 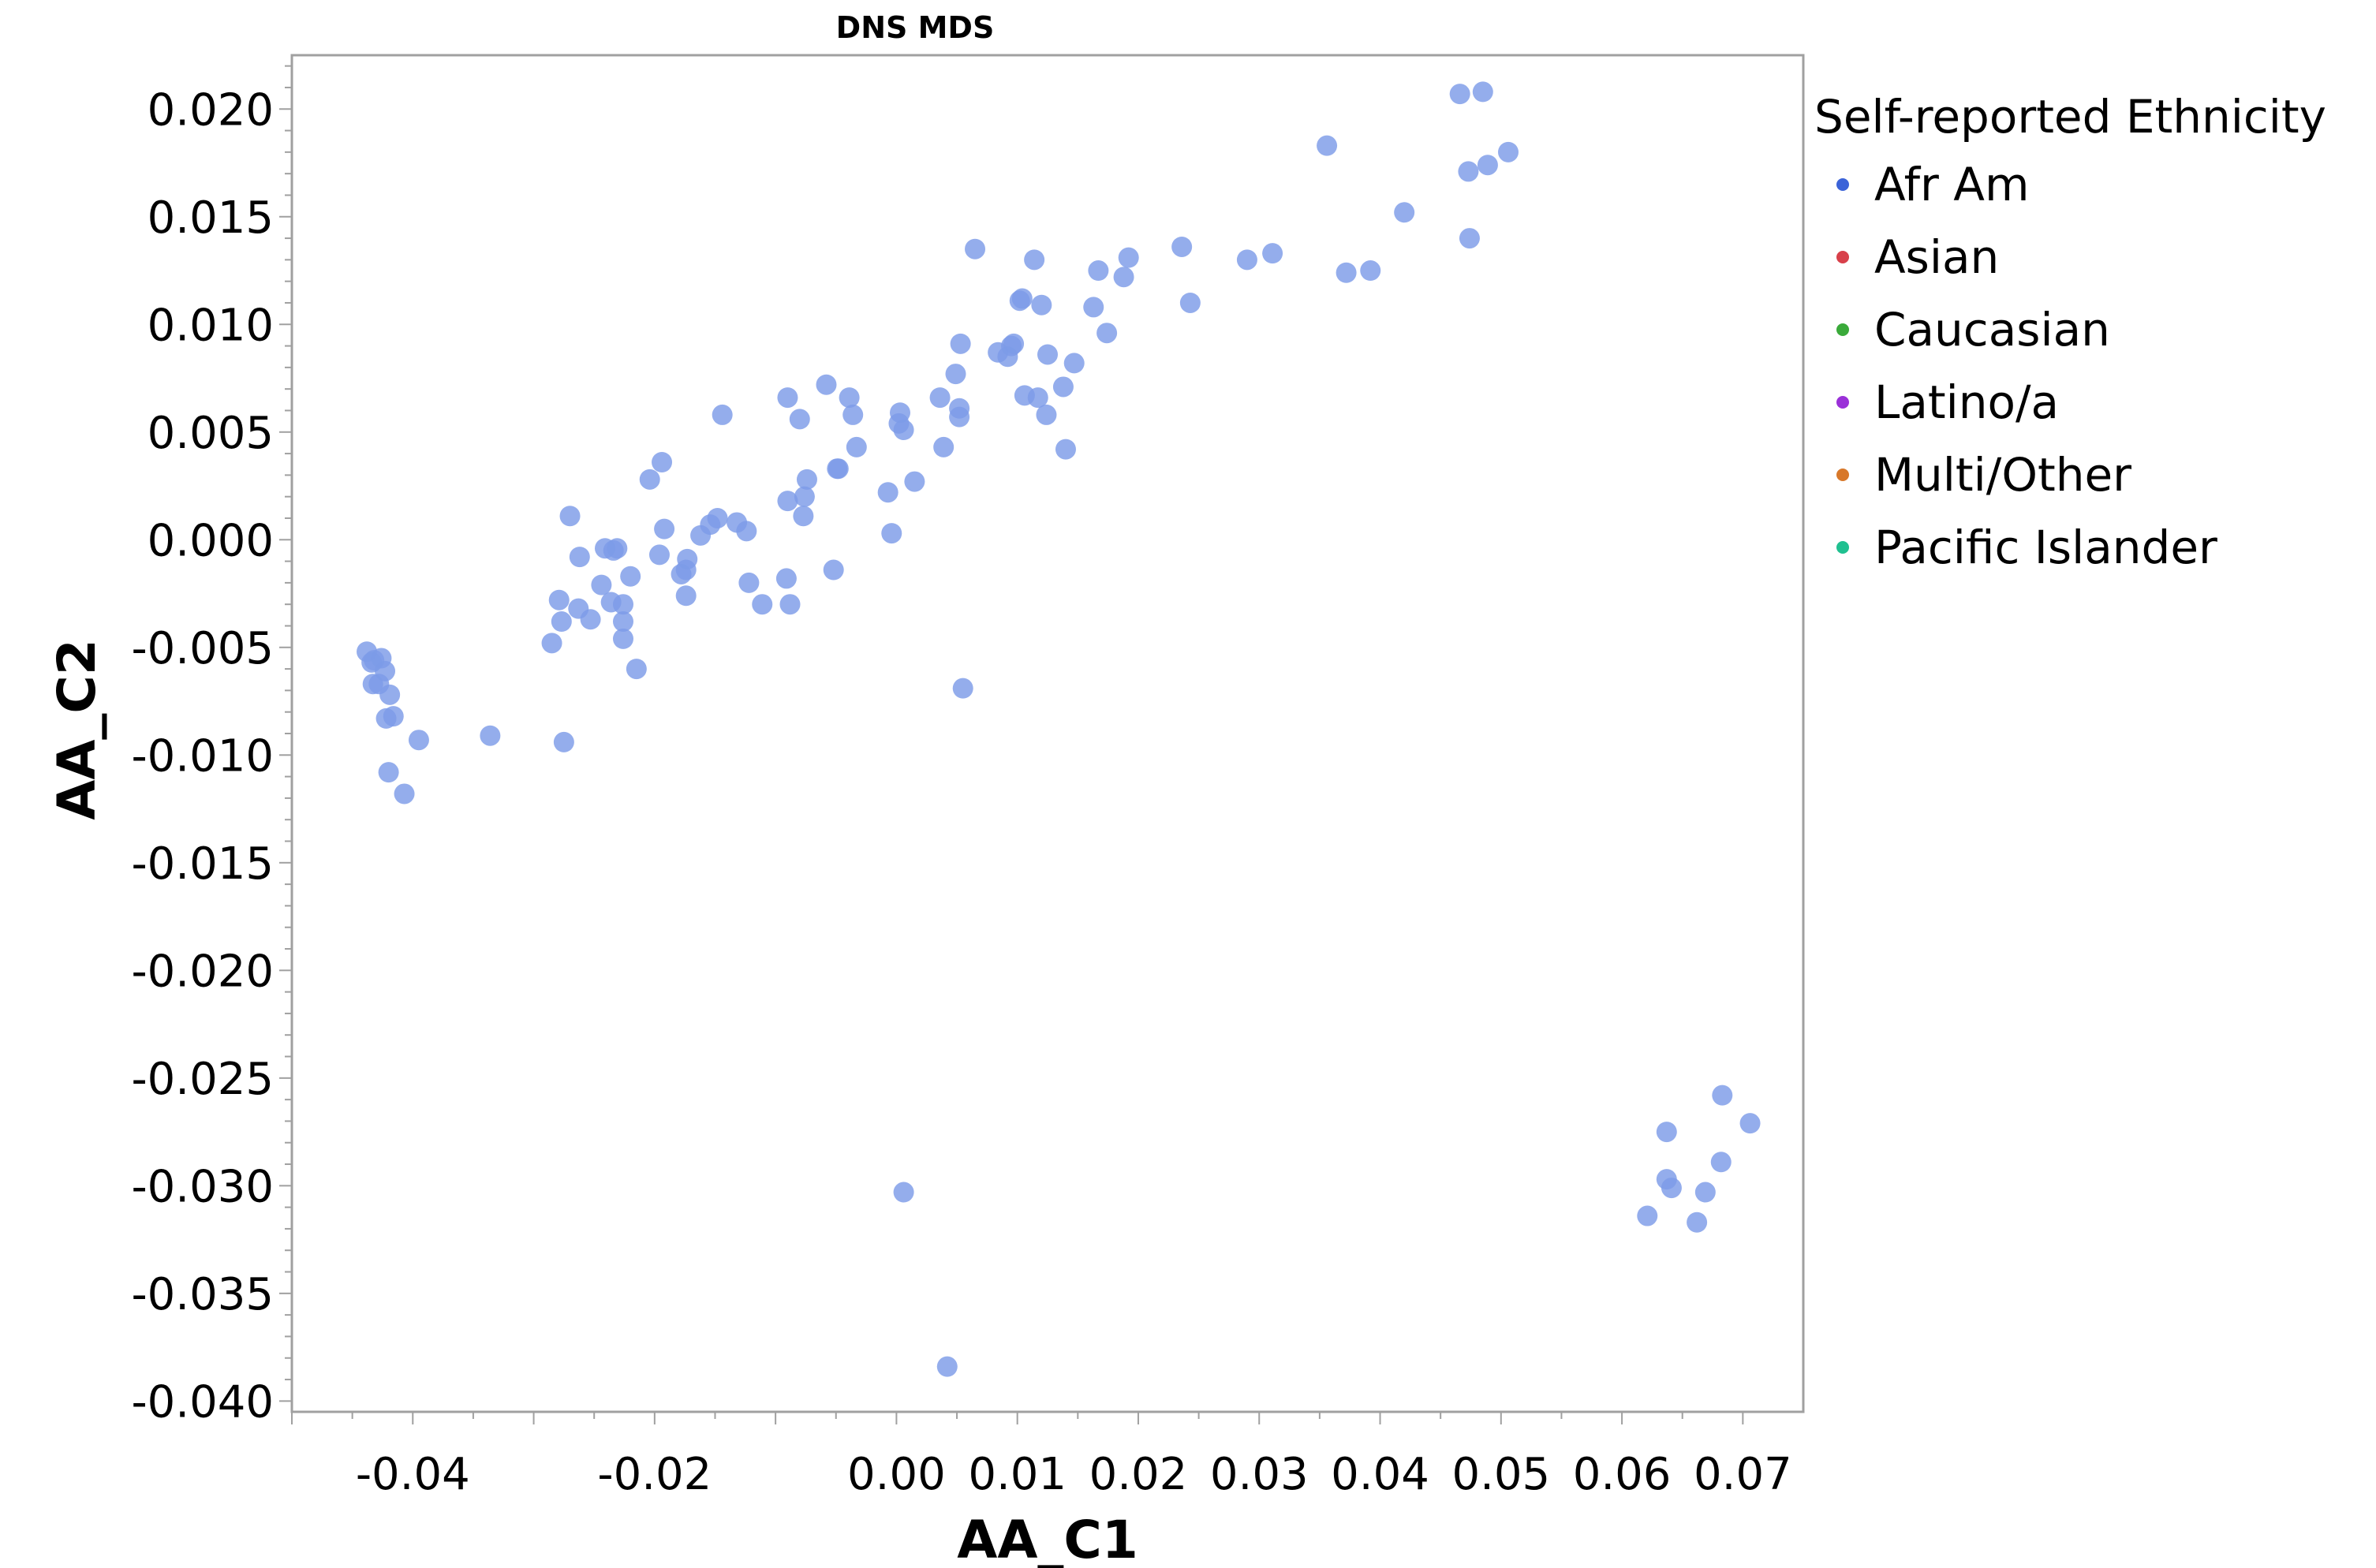 I want to click on y-axis-label: AA_C2, so click(x=77, y=729).